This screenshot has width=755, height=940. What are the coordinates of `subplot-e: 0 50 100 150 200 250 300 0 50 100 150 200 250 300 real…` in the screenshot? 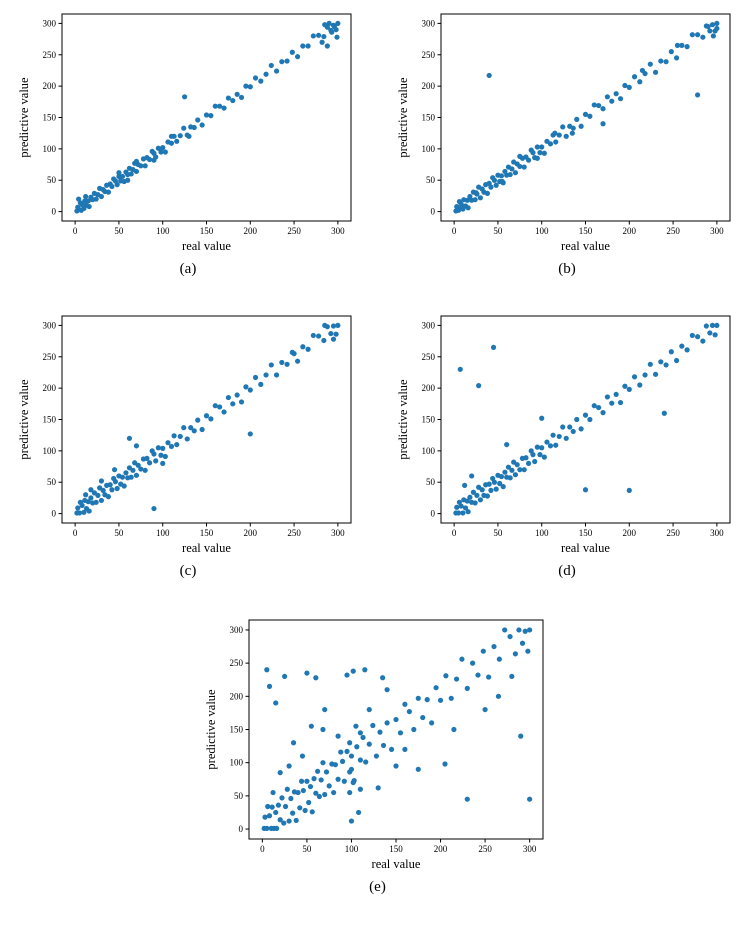 It's located at (377, 754).